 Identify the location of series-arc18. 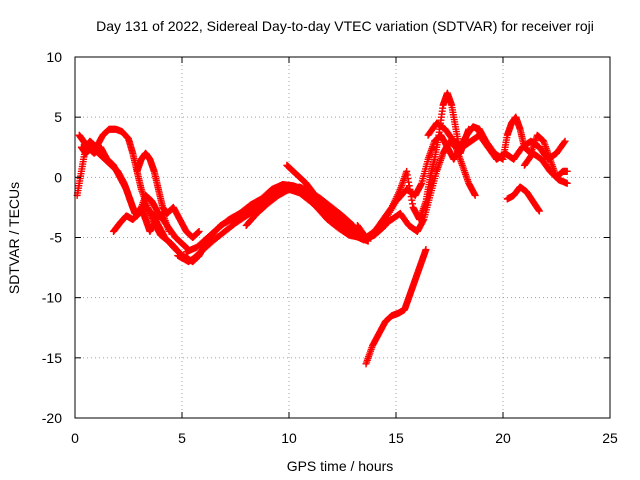
(545, 168).